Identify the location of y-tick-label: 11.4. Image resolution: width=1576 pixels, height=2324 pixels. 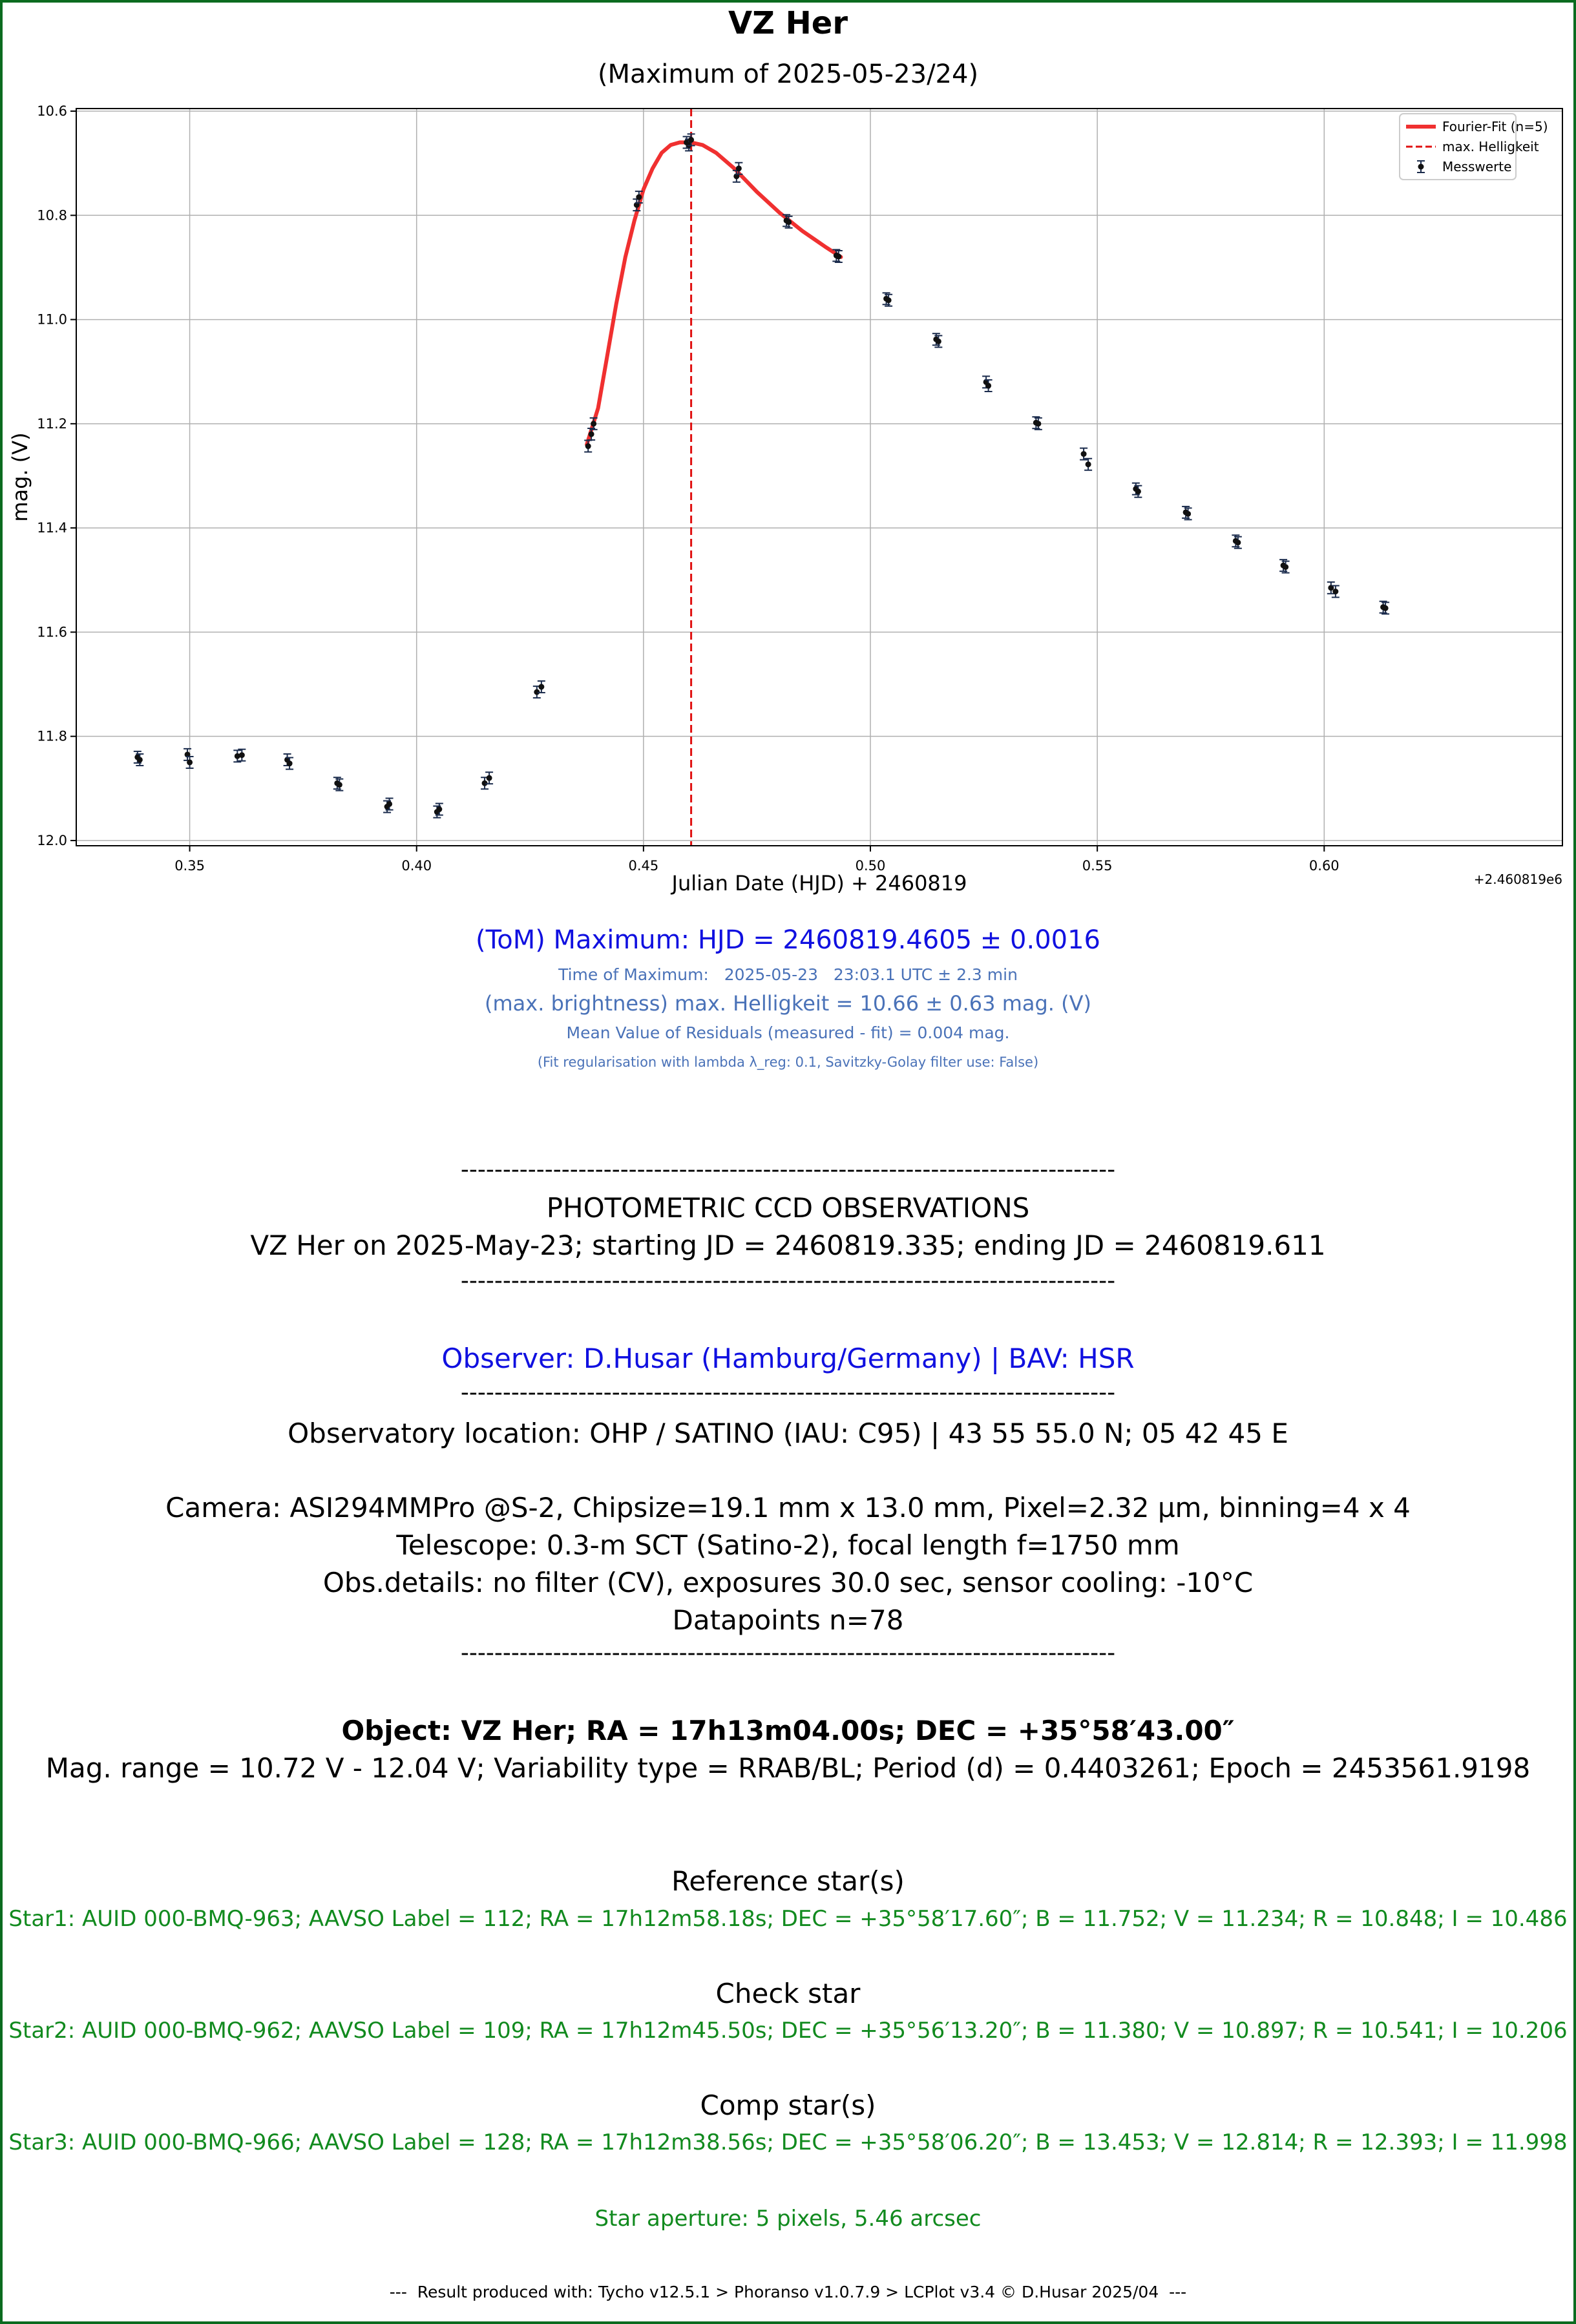
(52, 528).